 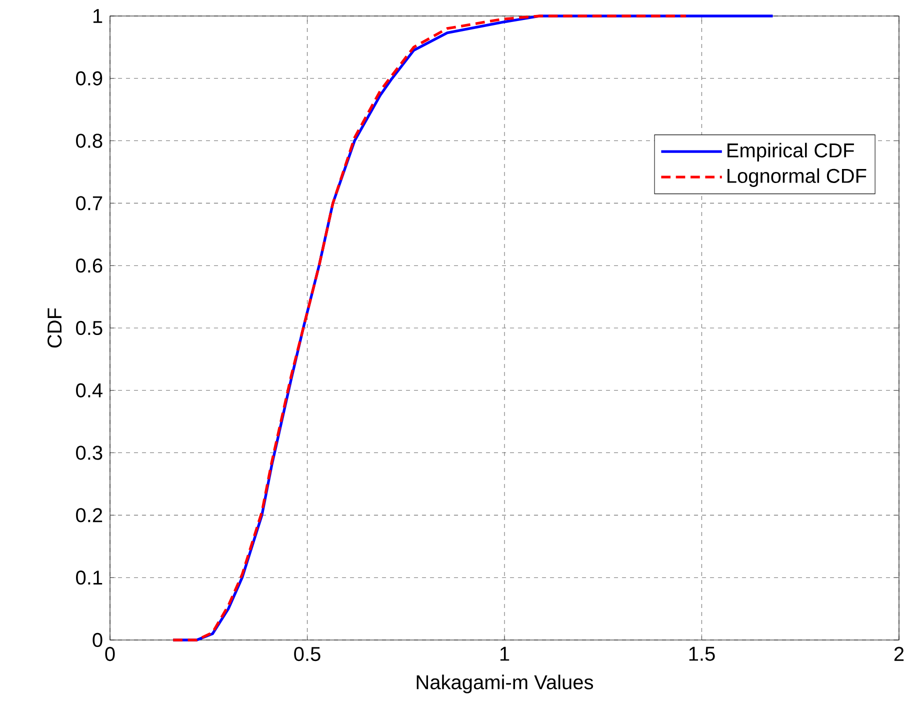 I want to click on x-tick-label: 1, so click(x=505, y=653).